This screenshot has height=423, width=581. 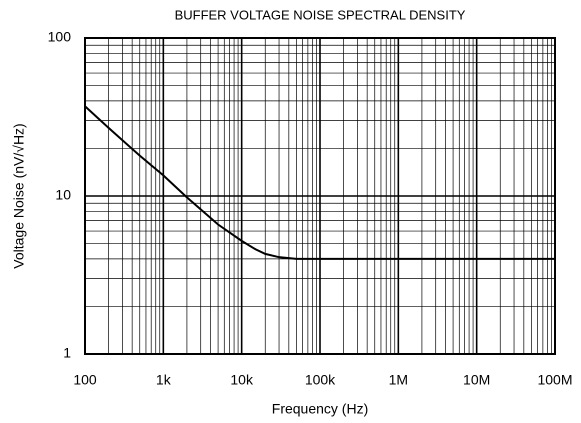 What do you see at coordinates (164, 380) in the screenshot?
I see `x-tick-label: 1k` at bounding box center [164, 380].